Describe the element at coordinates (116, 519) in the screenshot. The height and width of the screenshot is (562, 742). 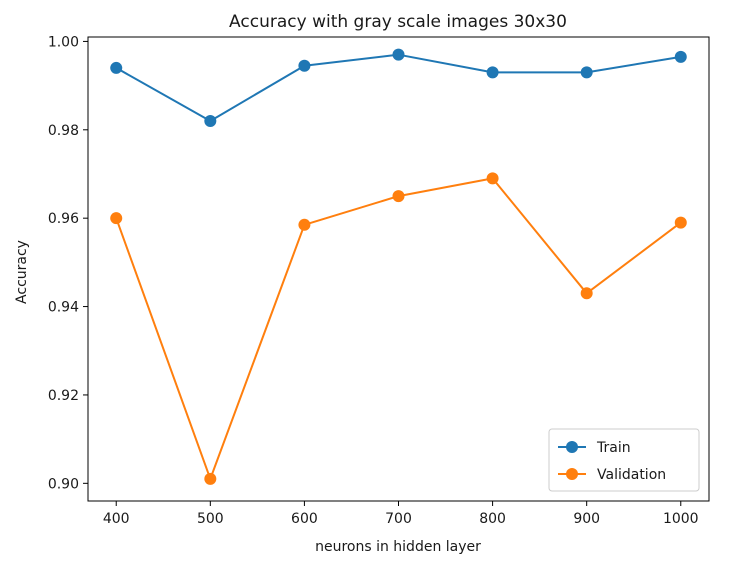
I see `x-tick-label: 400` at that location.